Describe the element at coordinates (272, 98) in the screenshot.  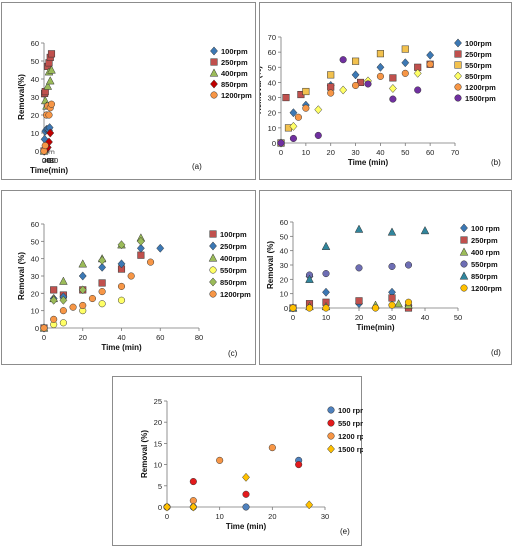
I see `y-tick-label: 30` at that location.